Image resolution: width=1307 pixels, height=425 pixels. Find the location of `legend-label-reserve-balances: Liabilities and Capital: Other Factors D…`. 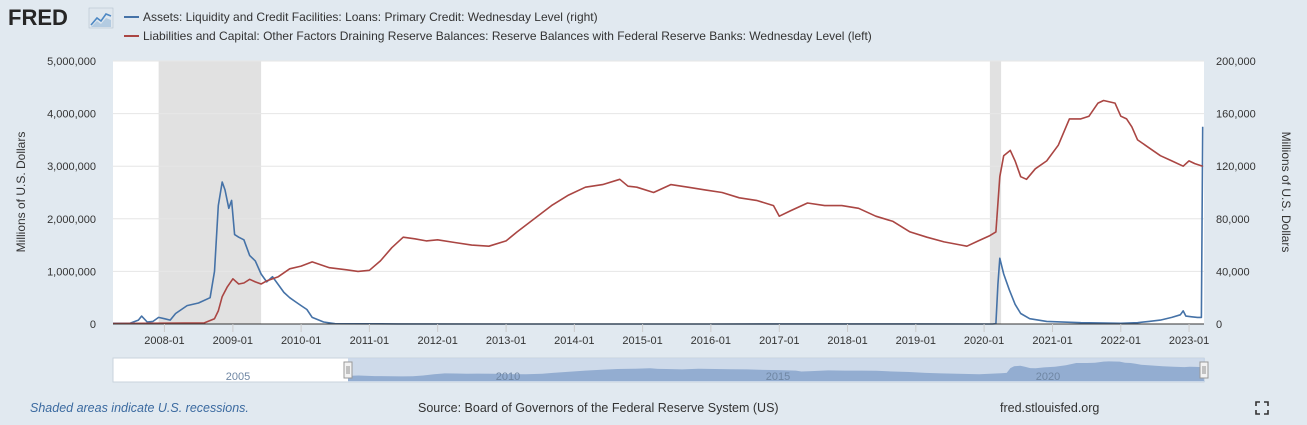

legend-label-reserve-balances: Liabilities and Capital: Other Factors D… is located at coordinates (507, 36).